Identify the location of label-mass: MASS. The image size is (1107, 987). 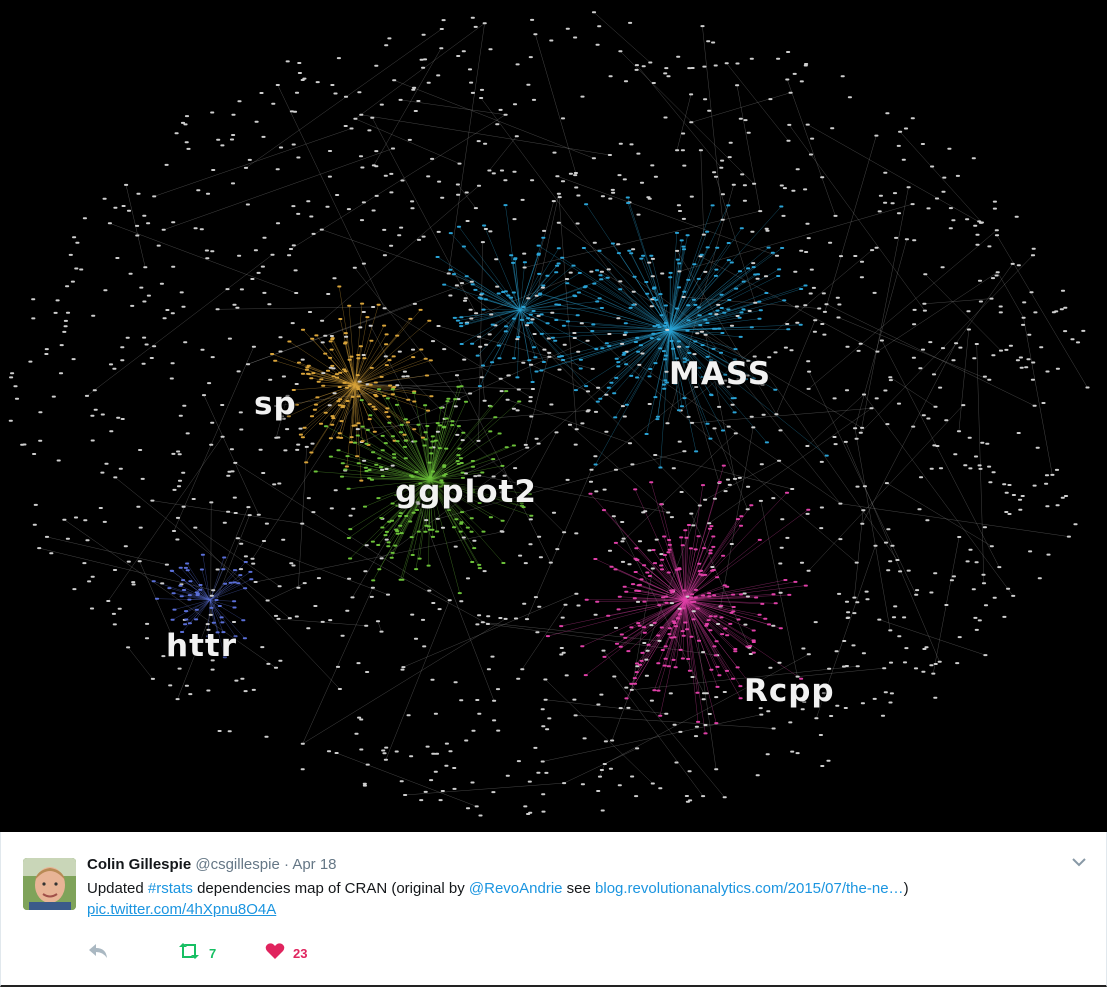
(720, 374).